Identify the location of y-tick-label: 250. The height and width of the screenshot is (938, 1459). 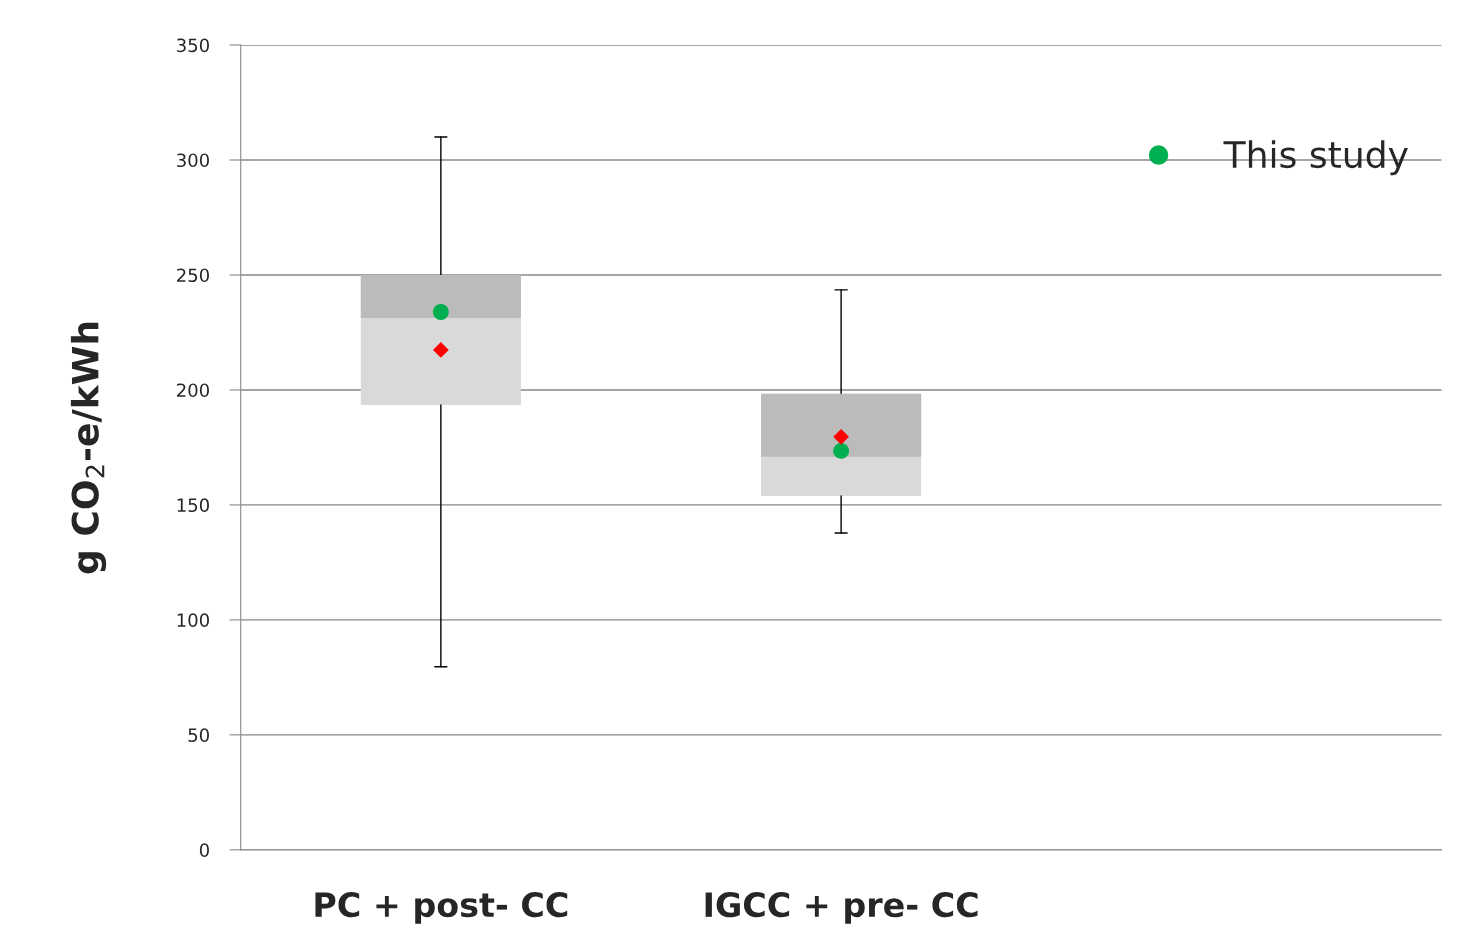
(193, 275).